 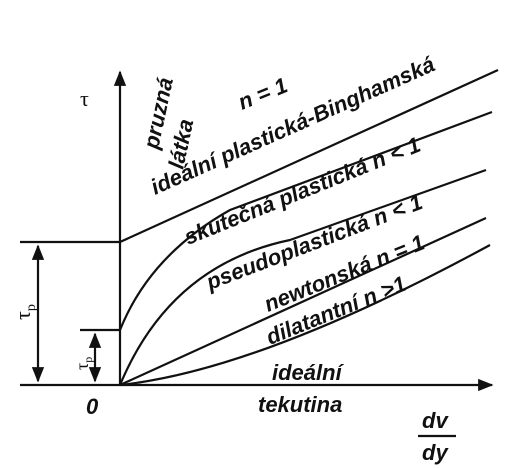 I want to click on origin-label: 0, so click(x=92, y=406).